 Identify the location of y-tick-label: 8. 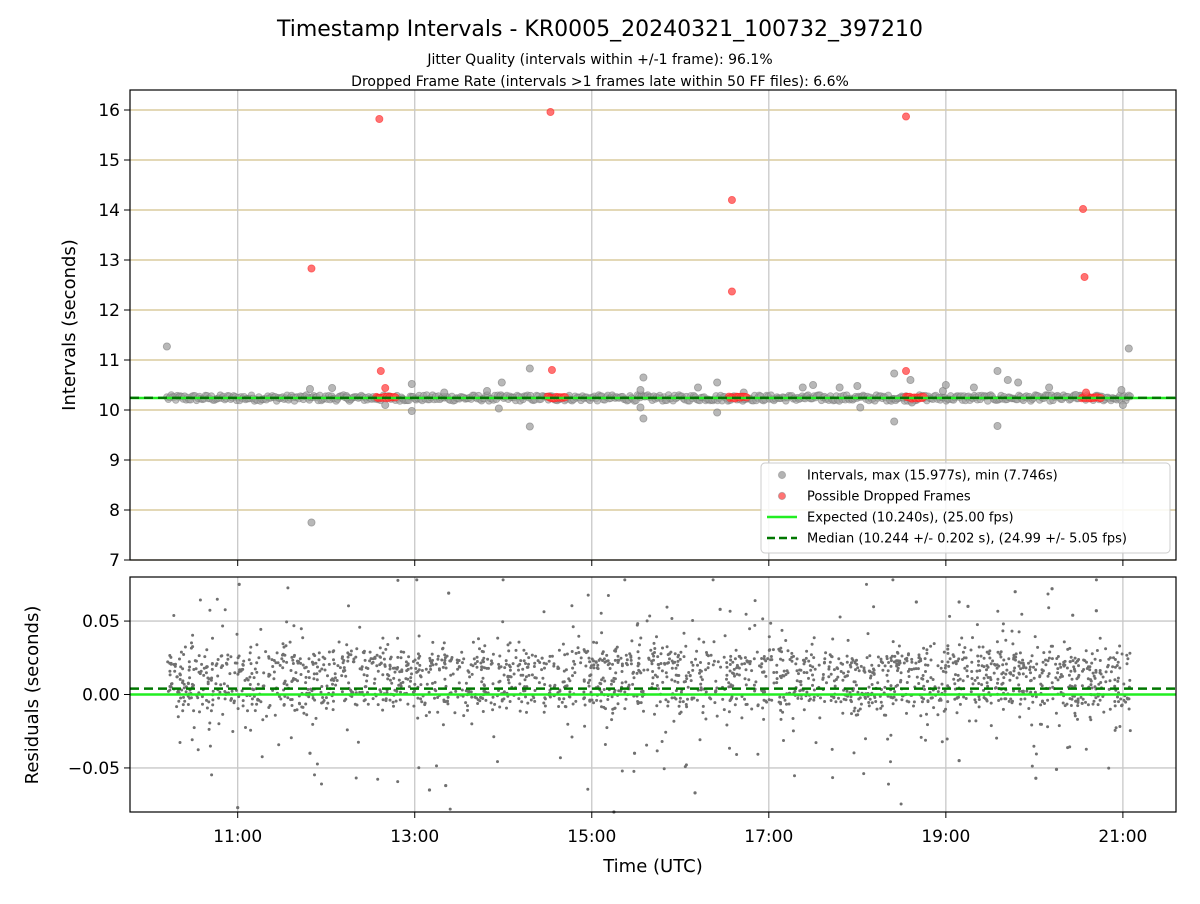
(114, 511).